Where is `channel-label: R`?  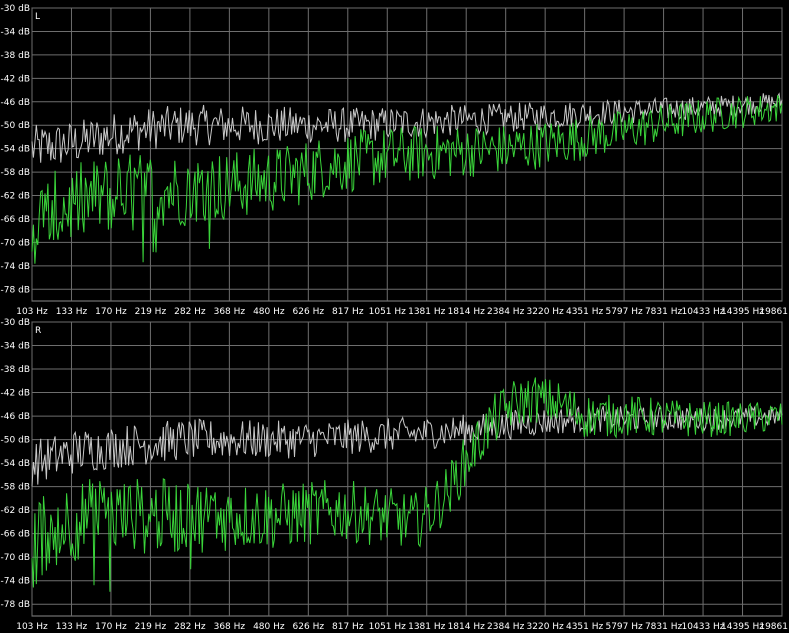
channel-label: R is located at coordinates (38, 331).